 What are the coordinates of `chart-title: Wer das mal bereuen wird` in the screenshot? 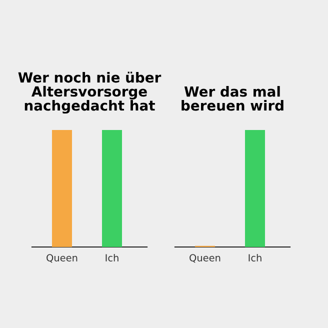 It's located at (233, 98).